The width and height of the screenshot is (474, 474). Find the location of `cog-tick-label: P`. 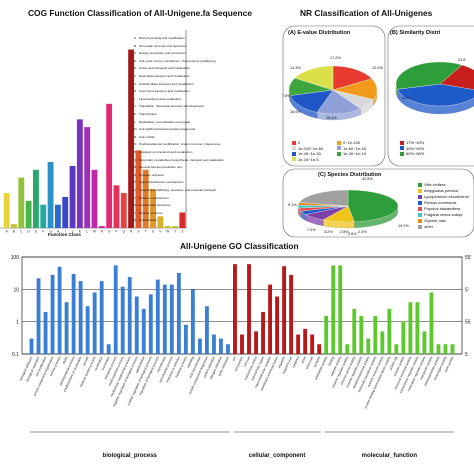

cog-tick-label: P is located at coordinates (116, 232).